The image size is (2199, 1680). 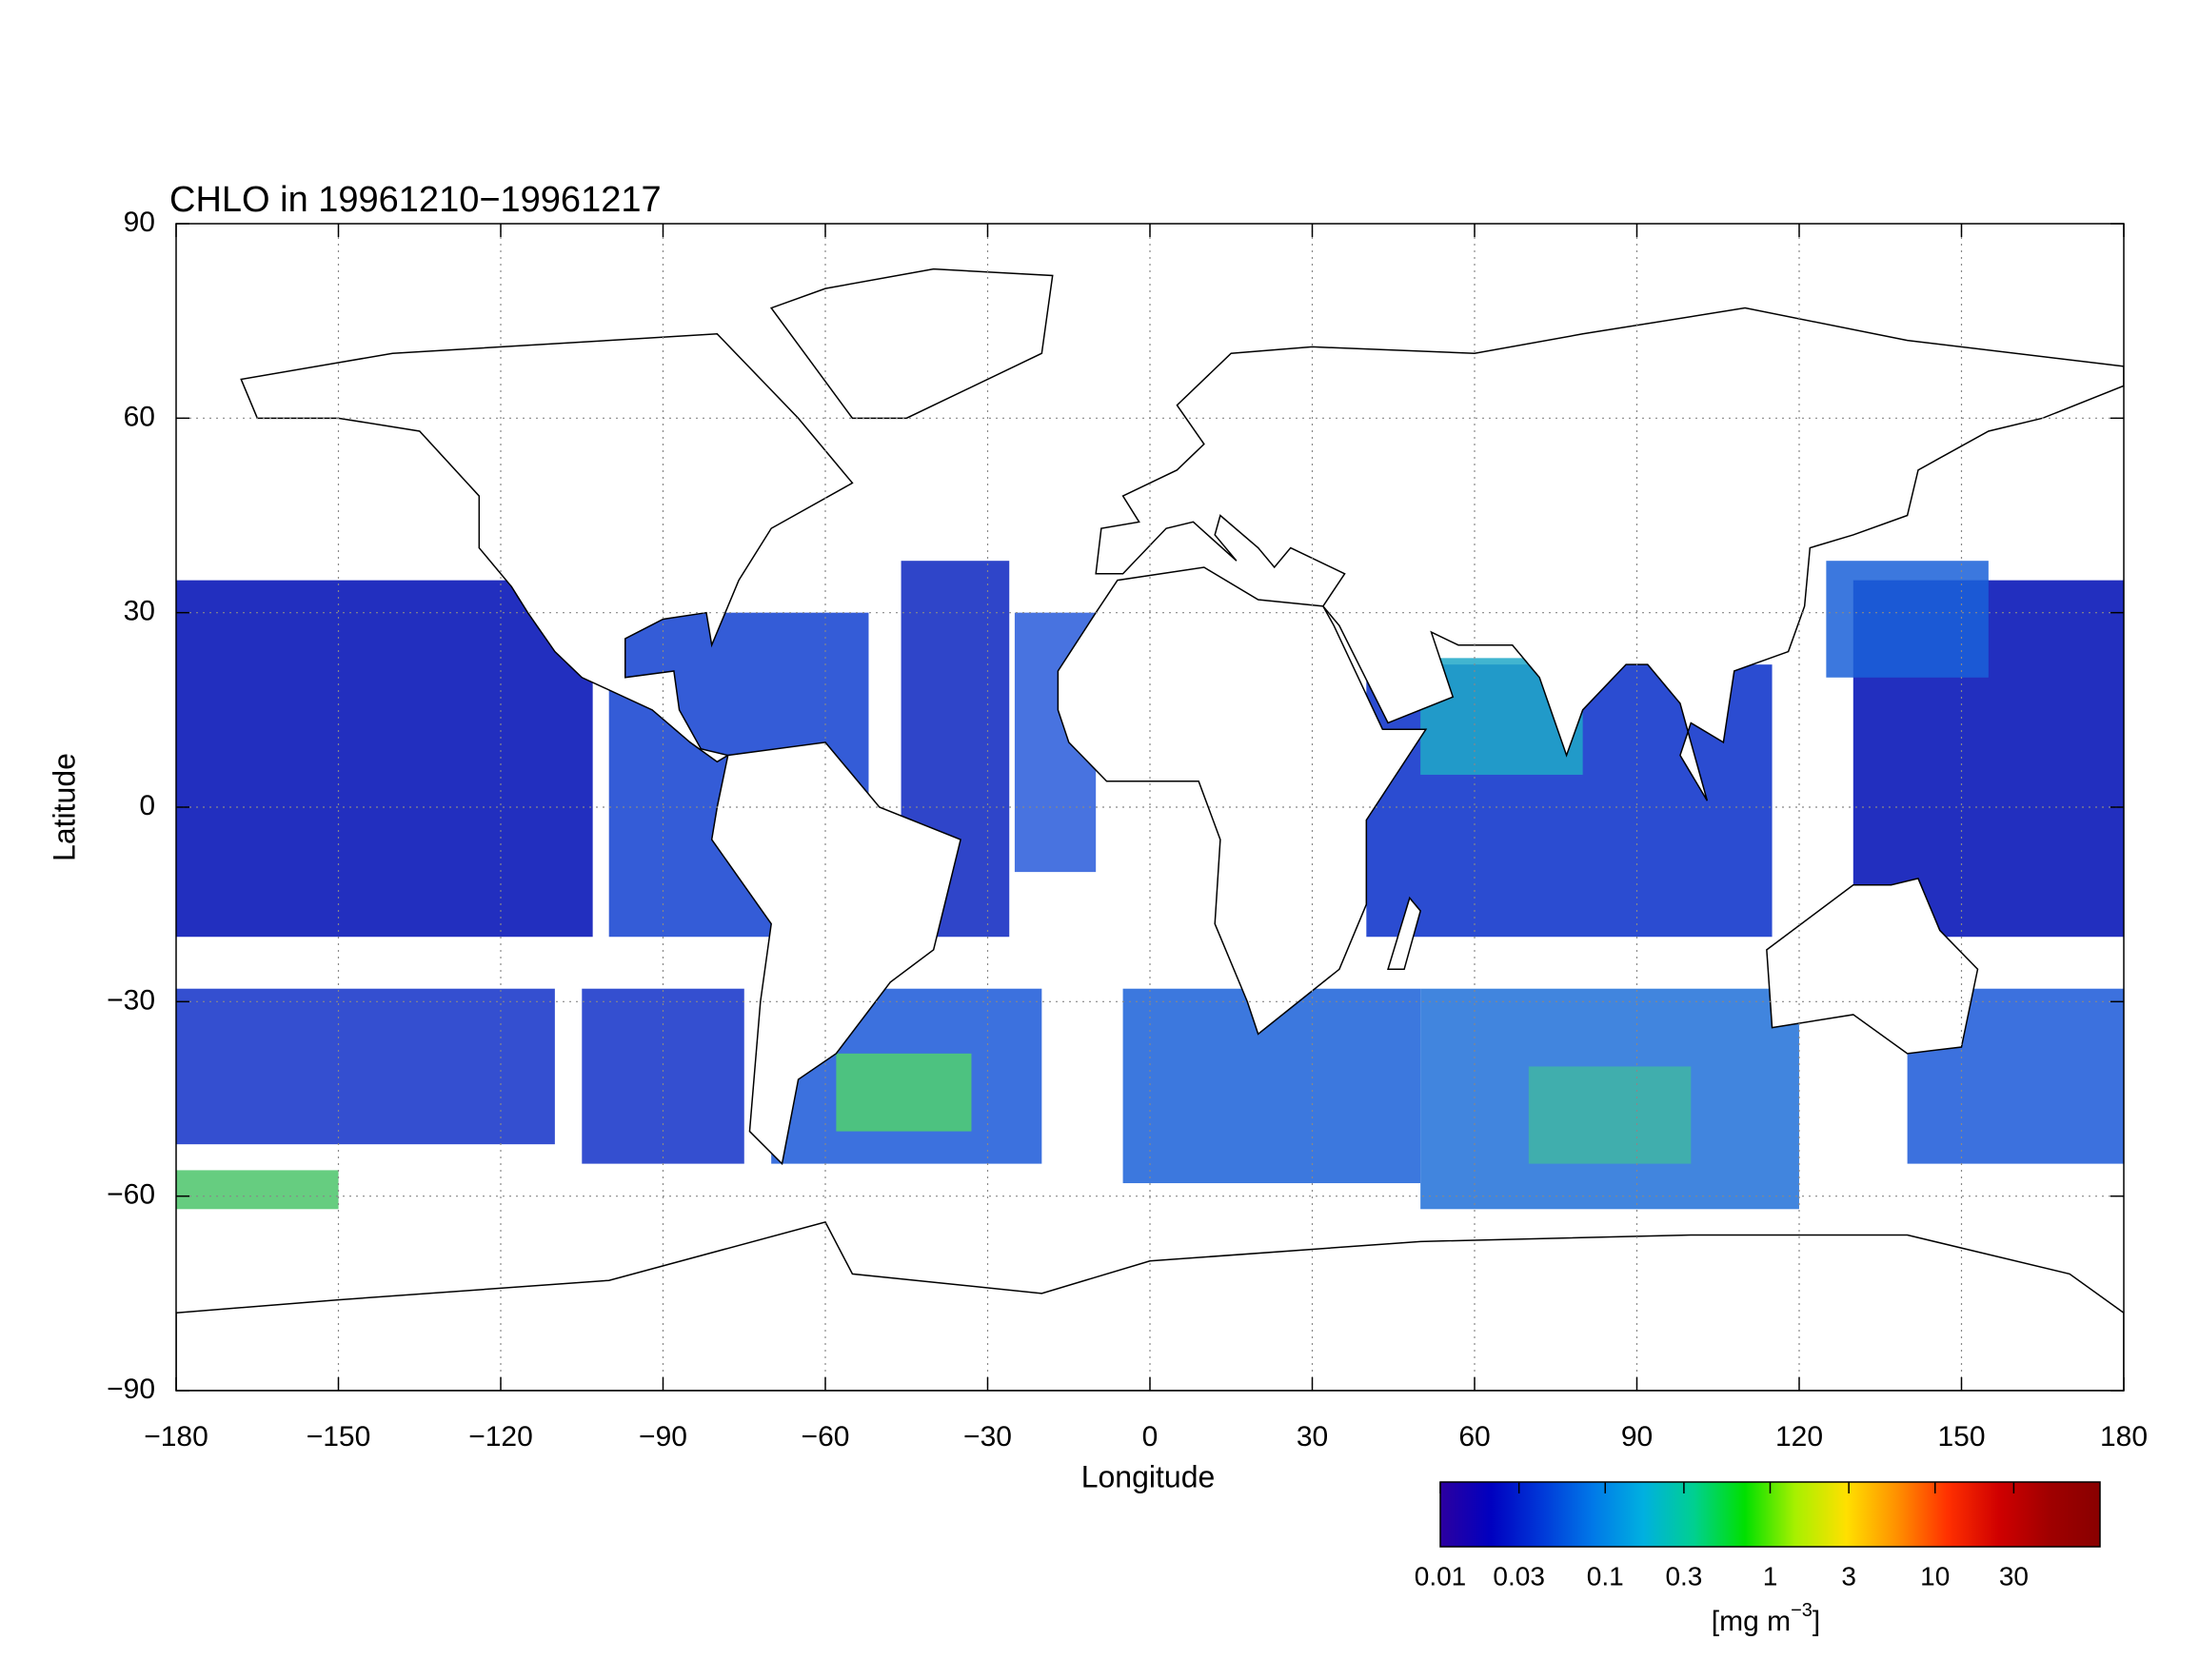 I want to click on y-tick-label: 60, so click(x=139, y=417).